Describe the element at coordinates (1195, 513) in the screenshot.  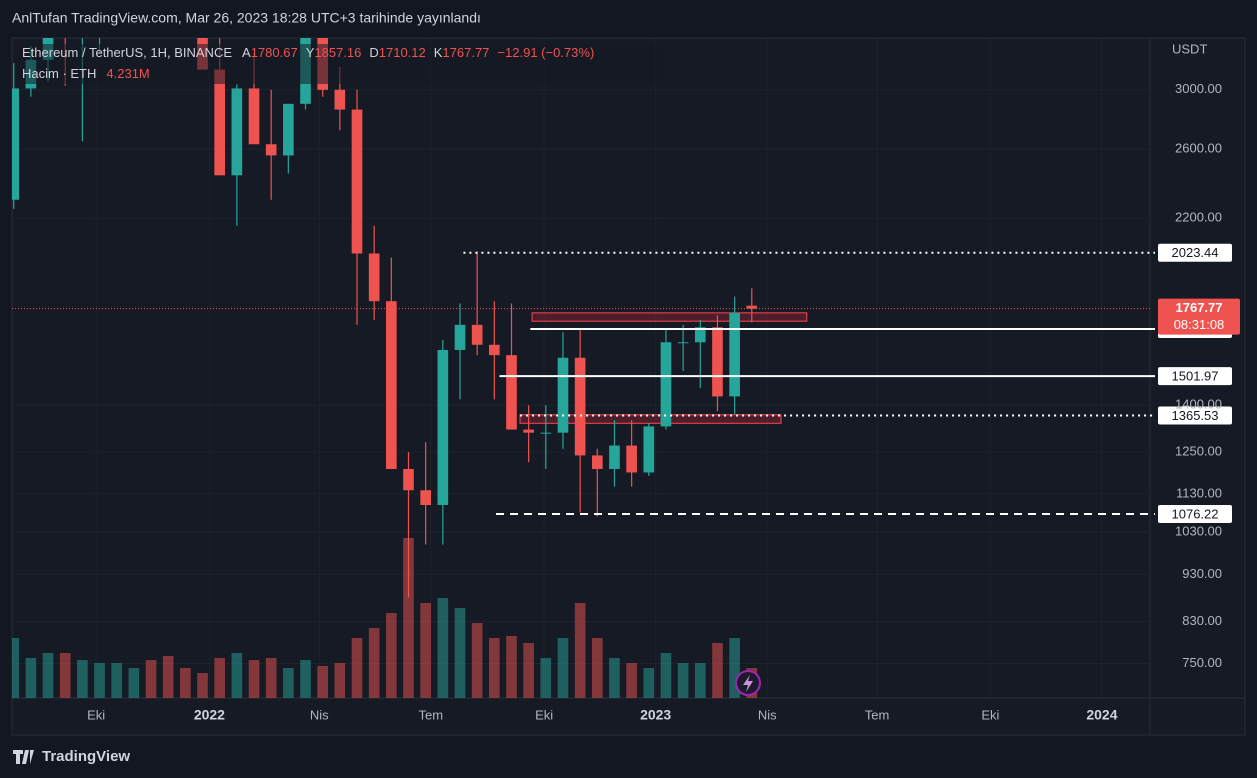
I see `price-line-label: 1076.22` at that location.